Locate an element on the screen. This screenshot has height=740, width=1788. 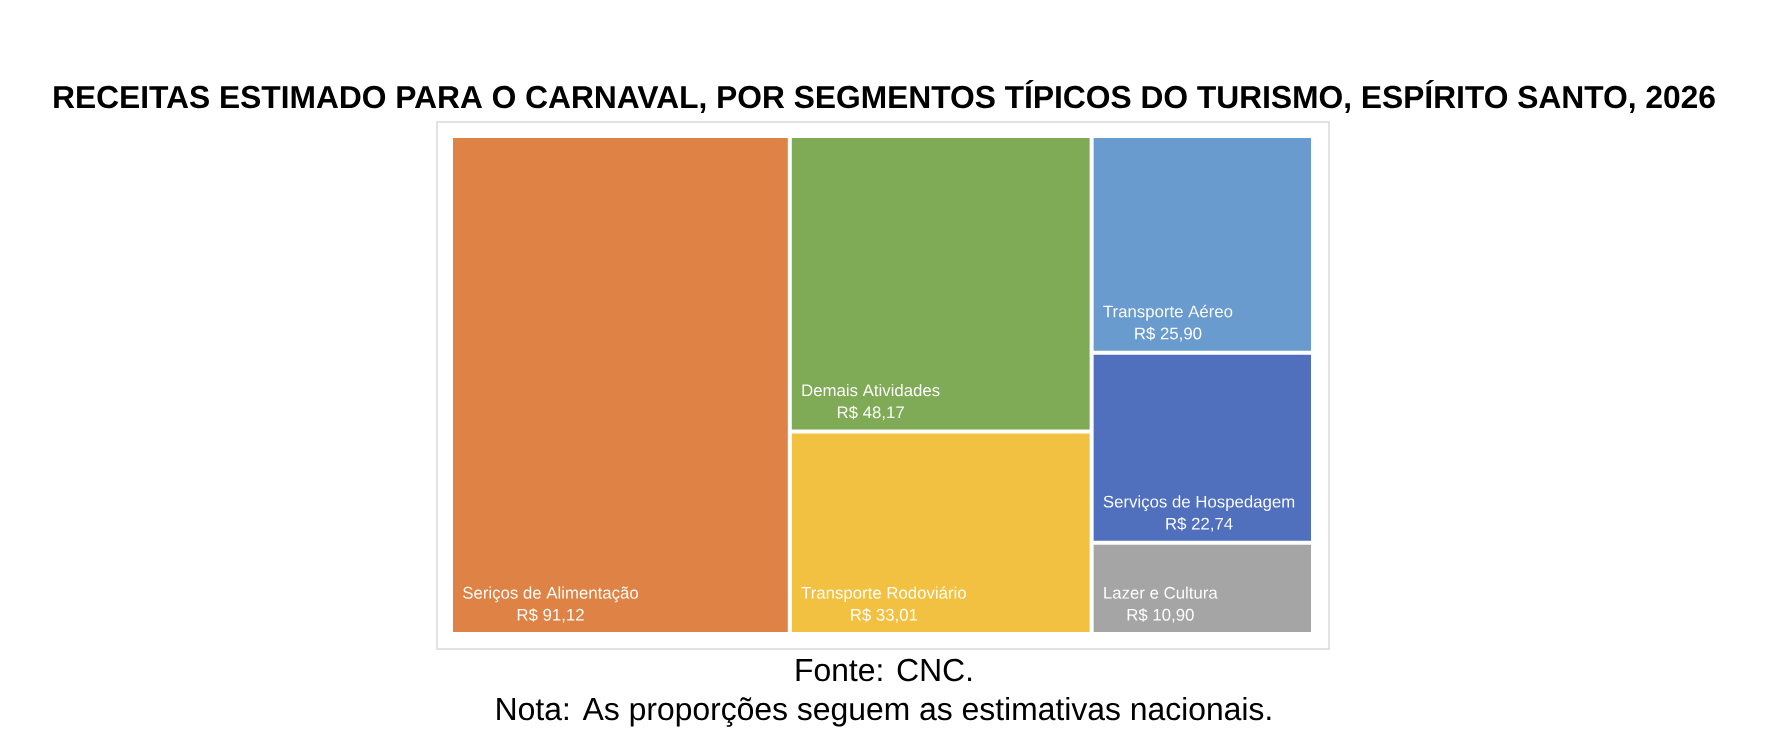
source-note: Fonte: CNC. is located at coordinates (884, 670).